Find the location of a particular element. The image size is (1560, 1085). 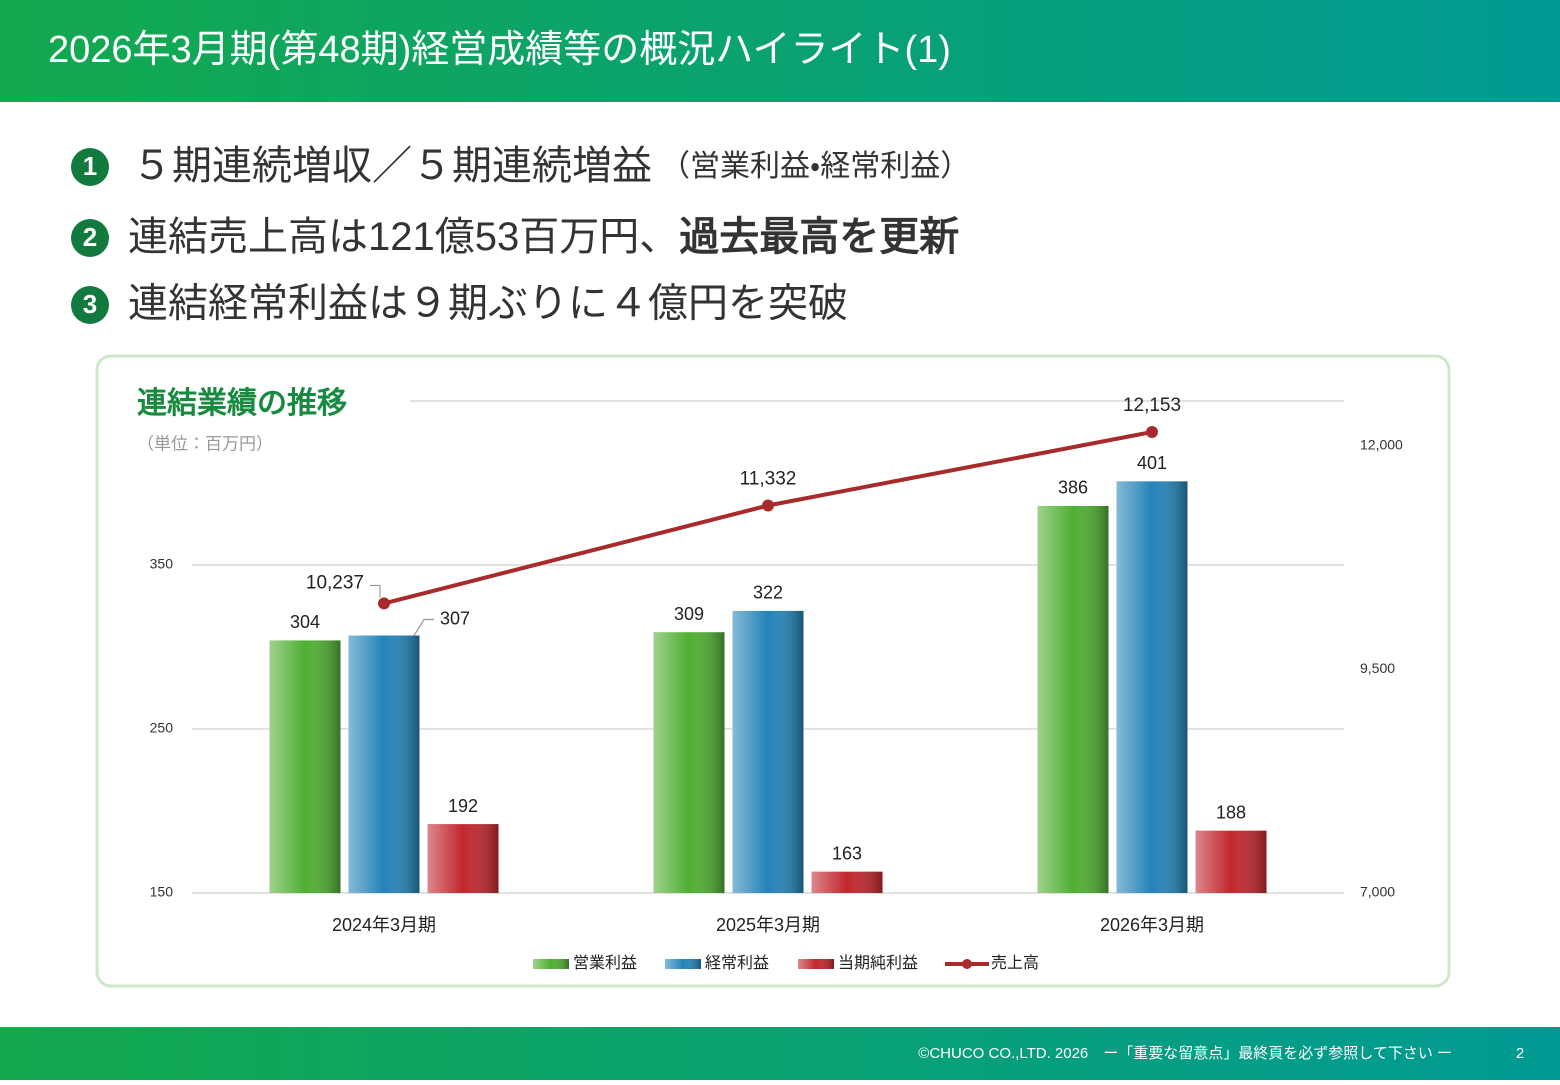

data-label: 10,237 is located at coordinates (335, 582).